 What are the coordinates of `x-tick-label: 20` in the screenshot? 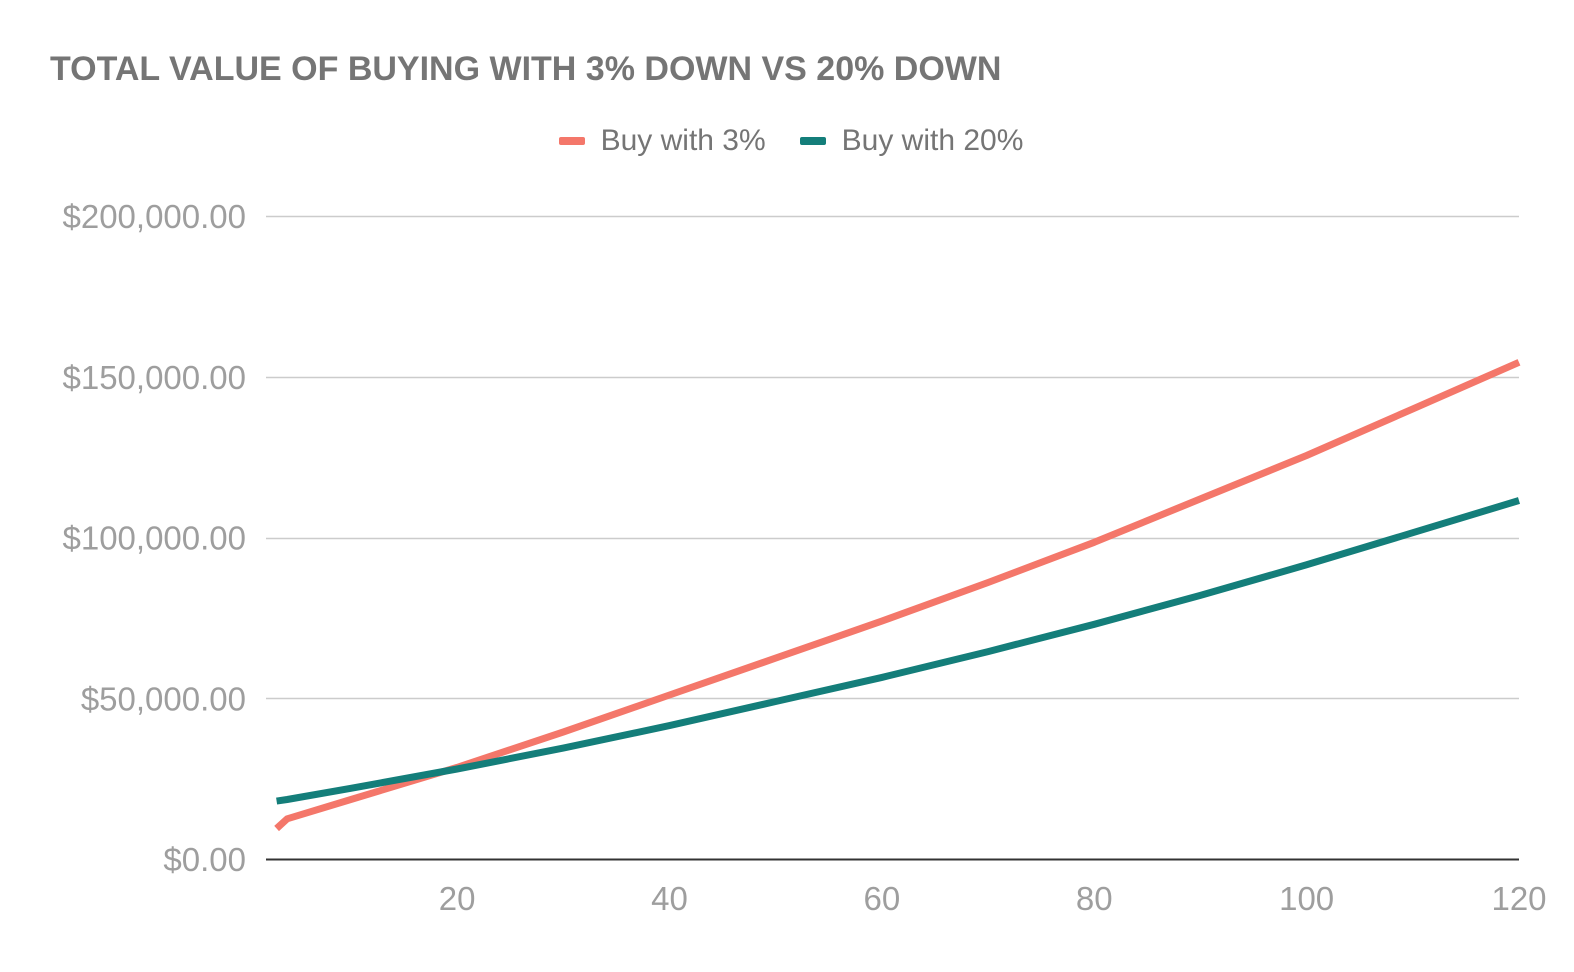 It's located at (457, 898).